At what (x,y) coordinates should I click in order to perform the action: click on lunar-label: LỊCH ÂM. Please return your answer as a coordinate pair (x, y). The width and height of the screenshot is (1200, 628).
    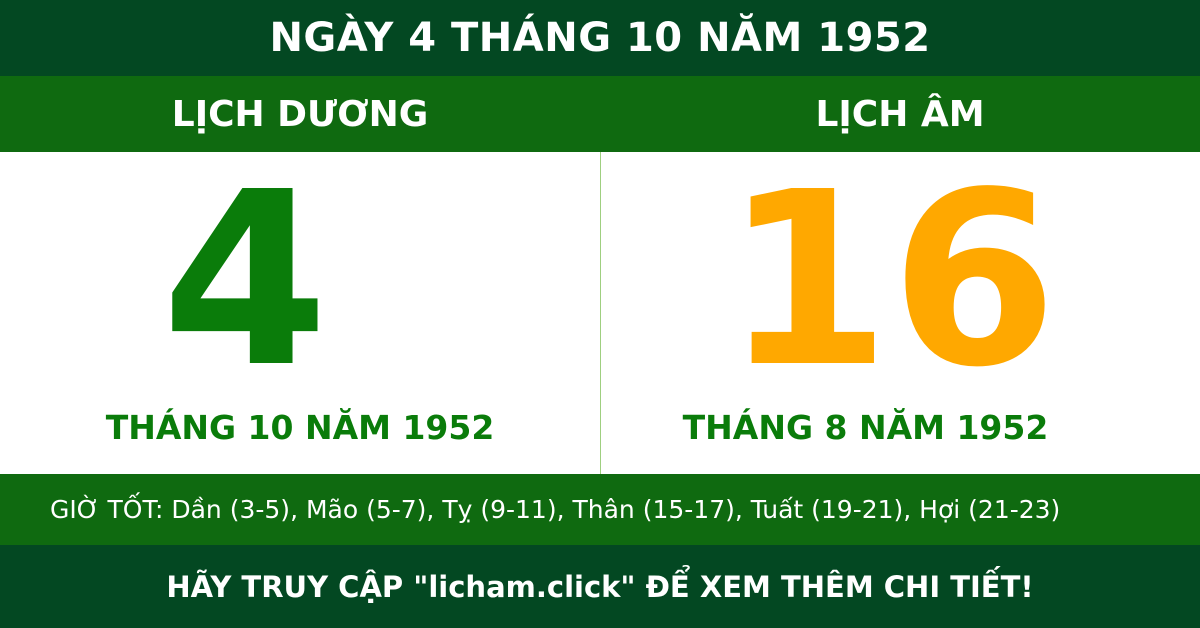
    Looking at the image, I should click on (900, 114).